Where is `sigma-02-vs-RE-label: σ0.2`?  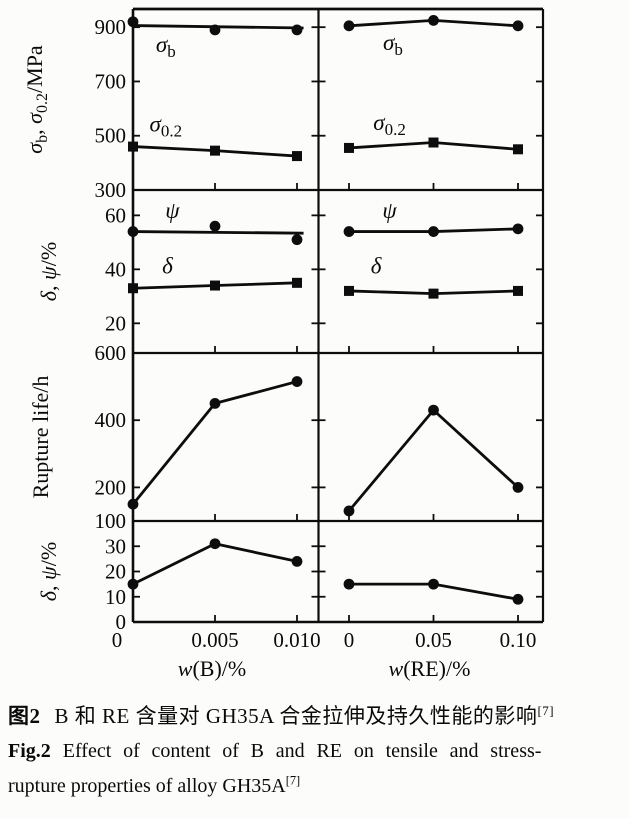
sigma-02-vs-RE-label: σ0.2 is located at coordinates (389, 124).